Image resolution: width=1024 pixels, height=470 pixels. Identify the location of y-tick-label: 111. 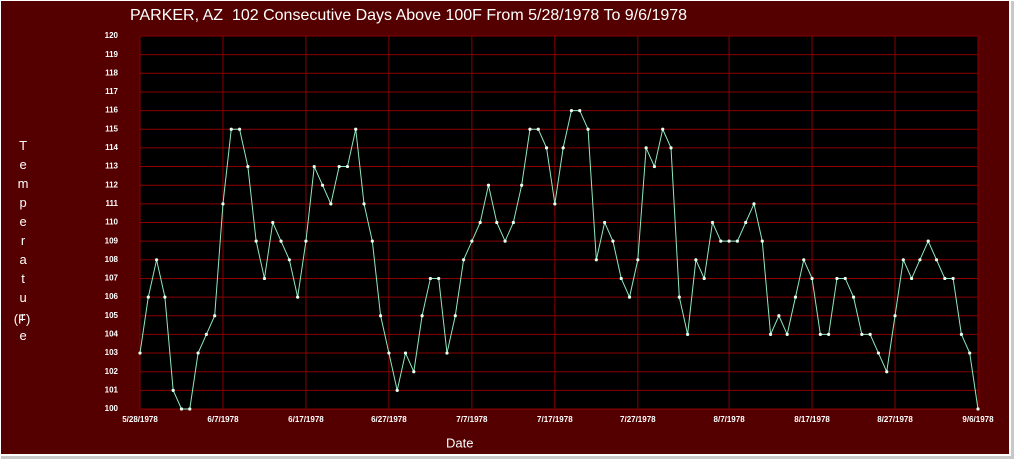
(112, 203).